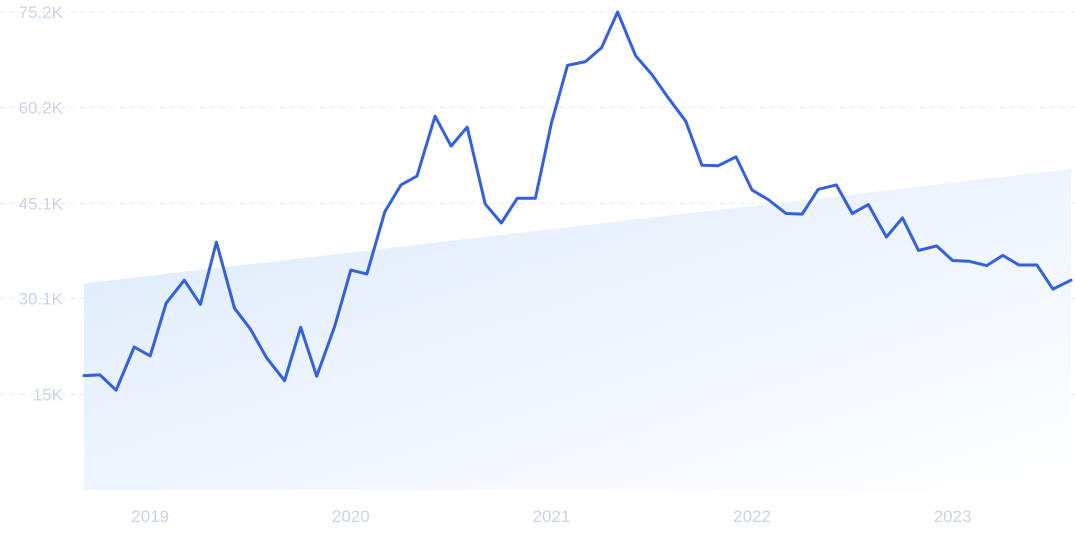 The height and width of the screenshot is (537, 1075). What do you see at coordinates (351, 516) in the screenshot?
I see `x-tick-label: 2020` at bounding box center [351, 516].